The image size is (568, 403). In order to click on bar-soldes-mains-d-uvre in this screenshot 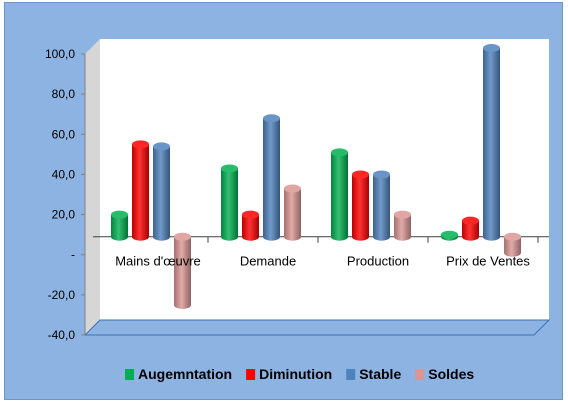, I will do `click(182, 270)`.